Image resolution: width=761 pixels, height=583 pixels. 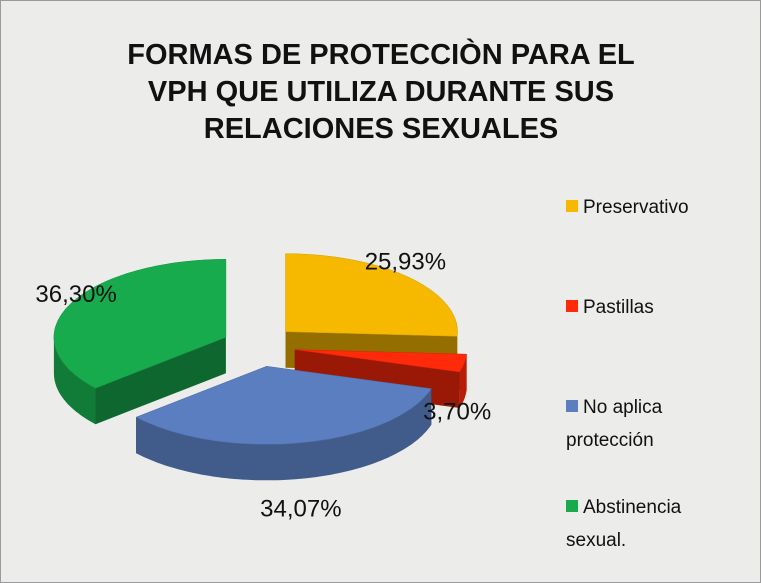 I want to click on legend-item: Abstinencia sexual., so click(x=641, y=524).